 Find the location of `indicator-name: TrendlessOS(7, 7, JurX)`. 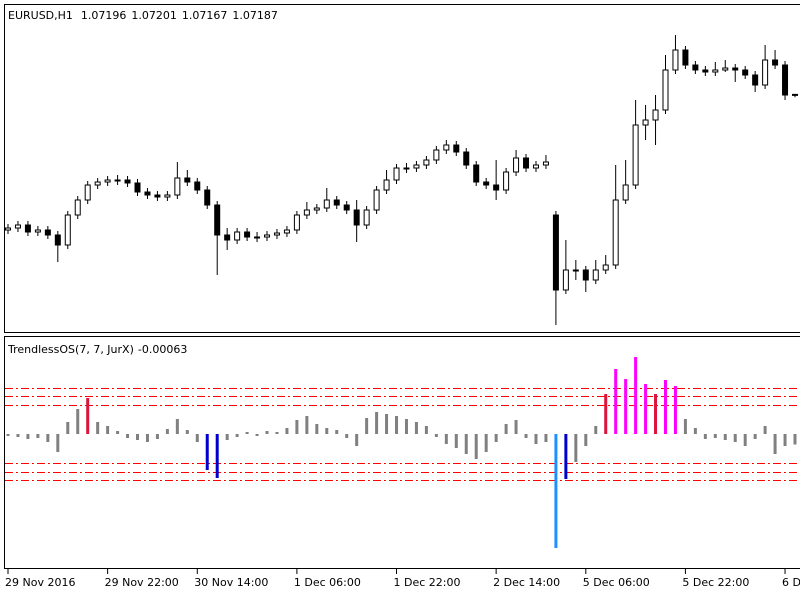

indicator-name: TrendlessOS(7, 7, JurX) is located at coordinates (70, 349).